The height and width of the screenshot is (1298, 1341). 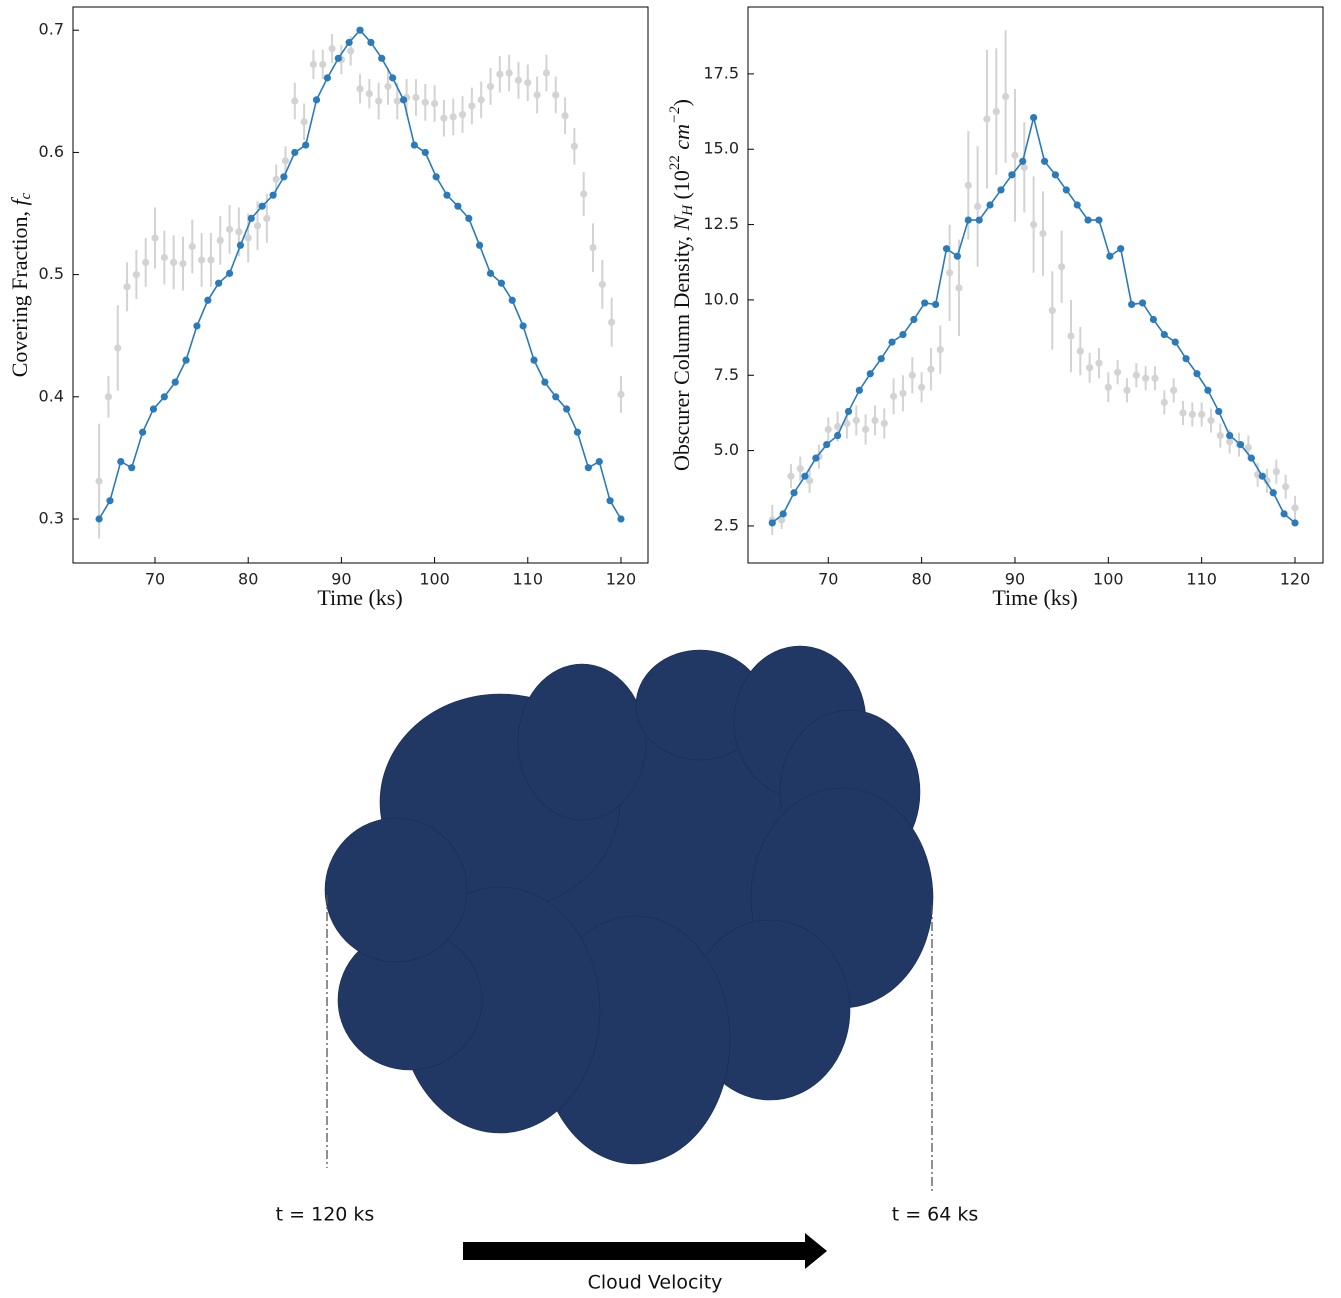 I want to click on y-label-text: (10, so click(x=681, y=187).